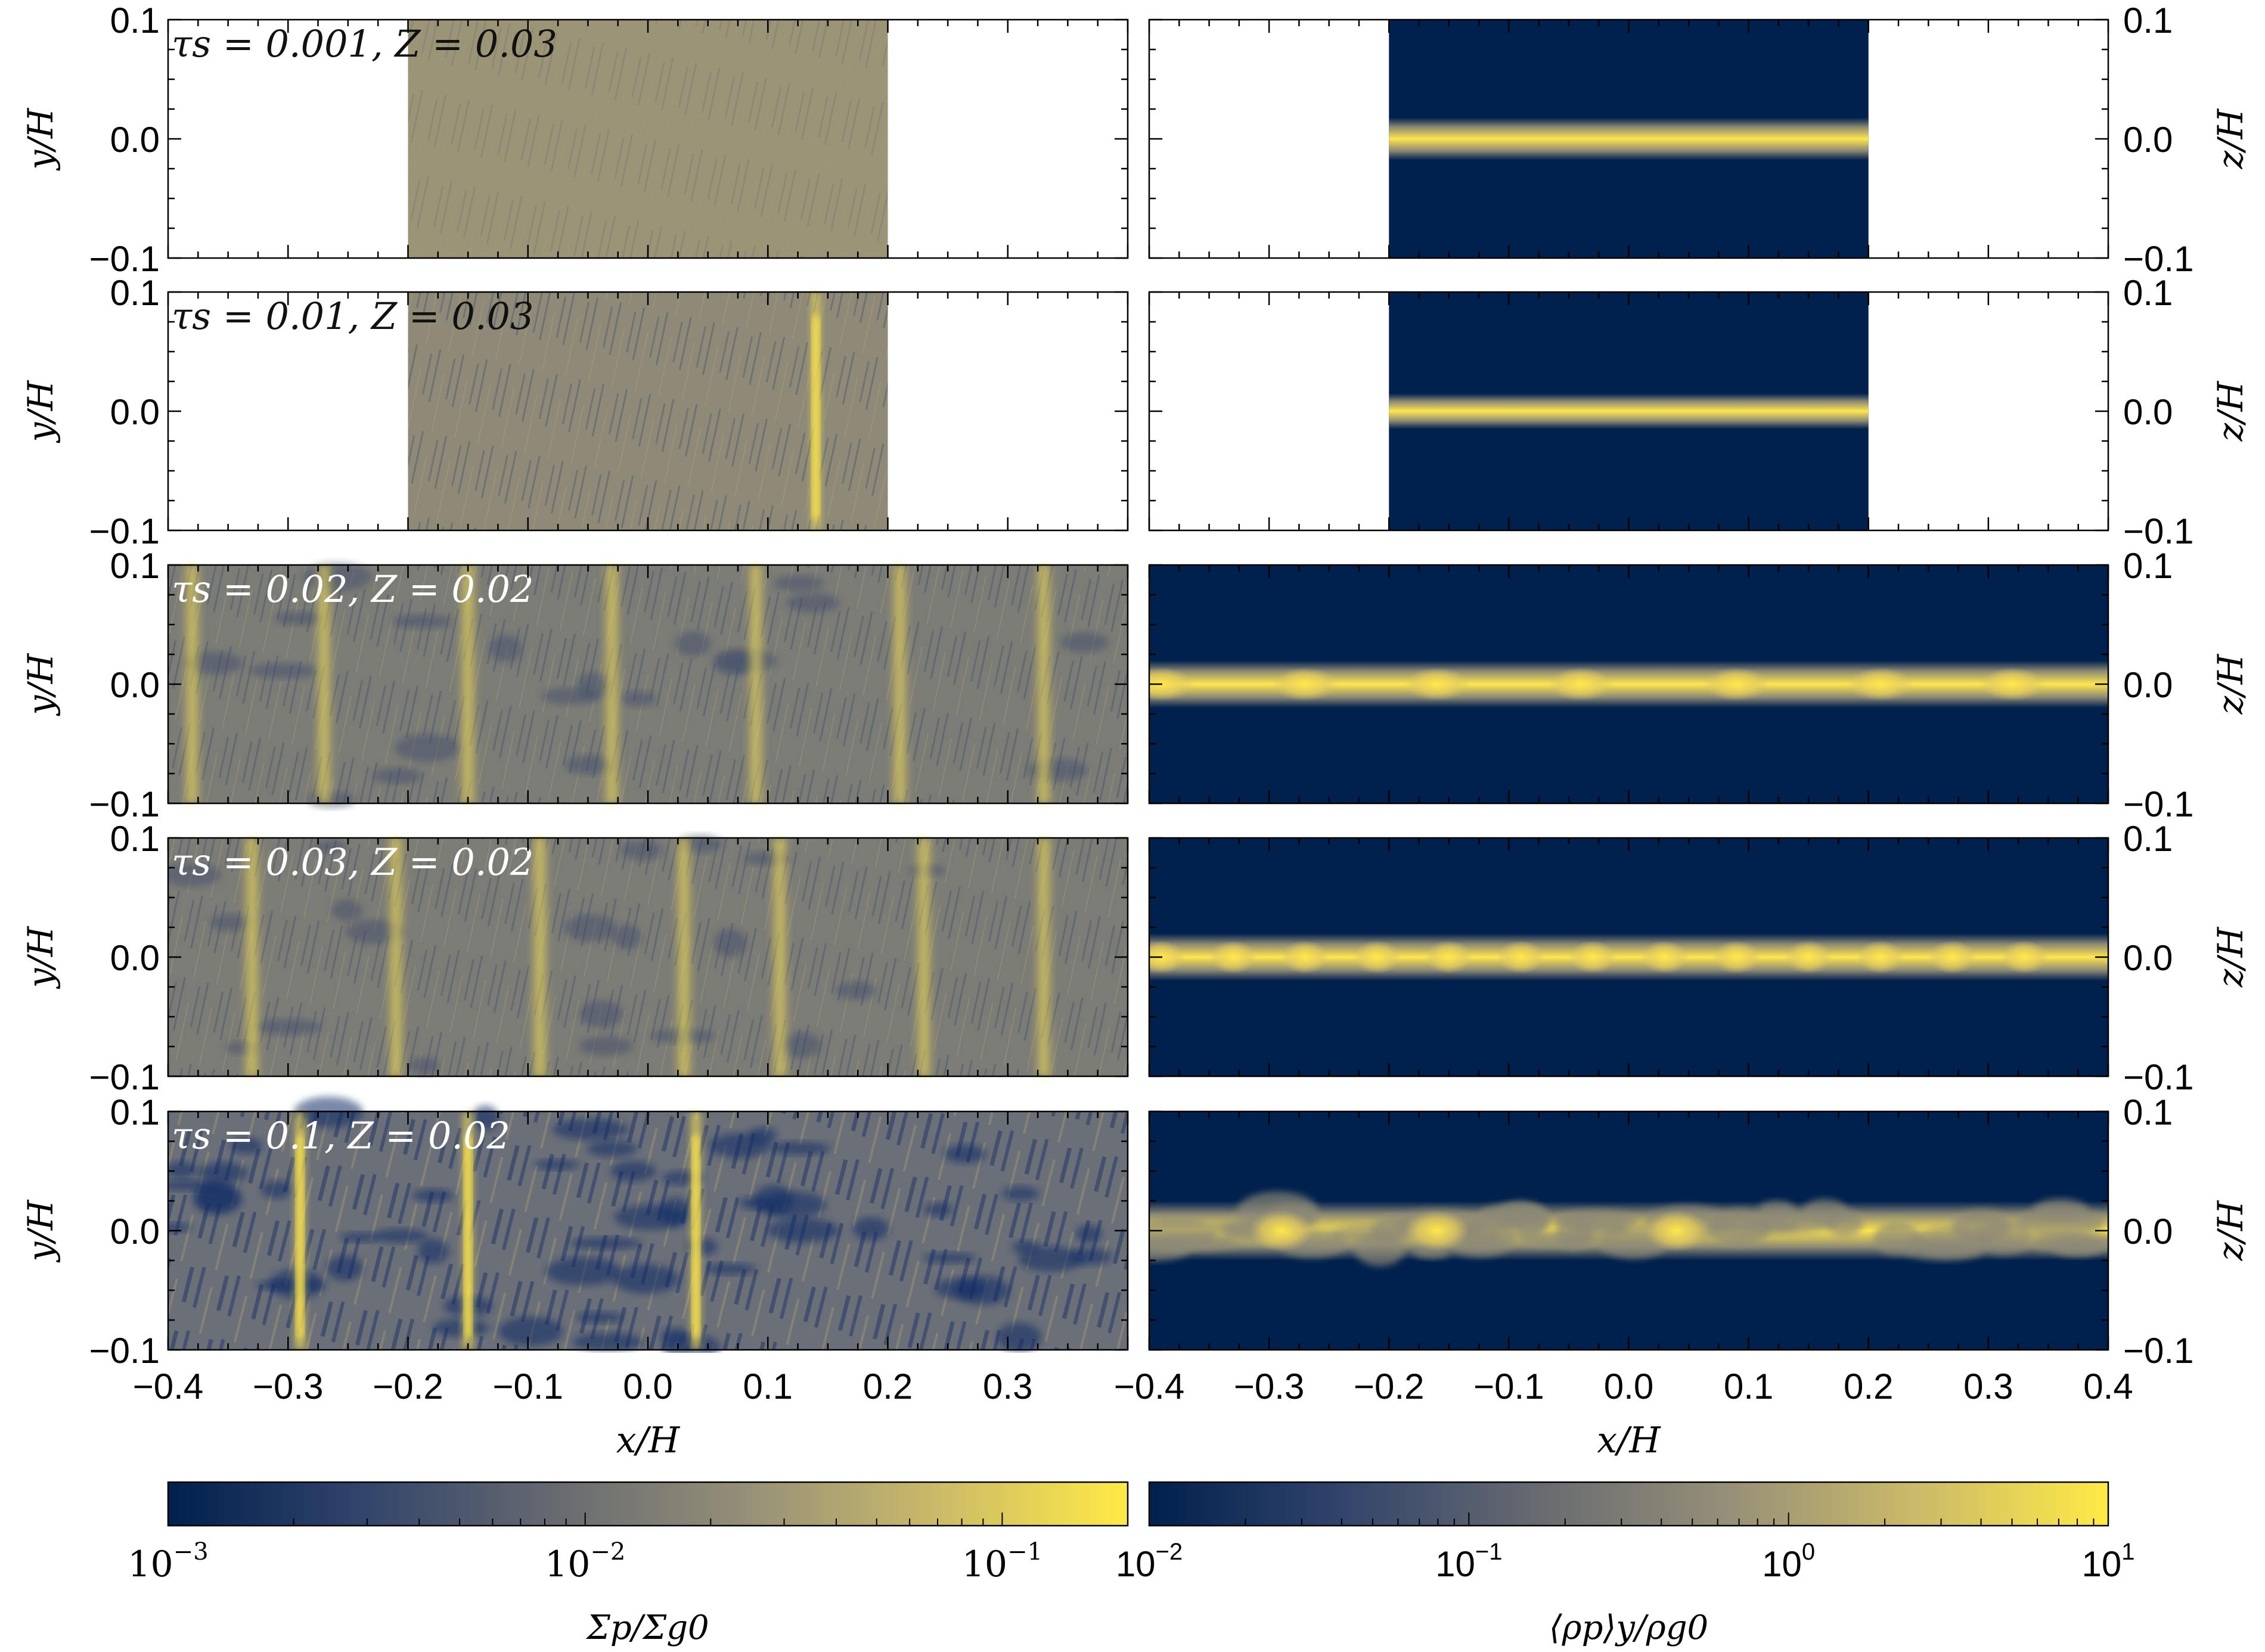 This screenshot has width=2265, height=1652. I want to click on right-x-tick-label: 0.3, so click(1988, 1386).